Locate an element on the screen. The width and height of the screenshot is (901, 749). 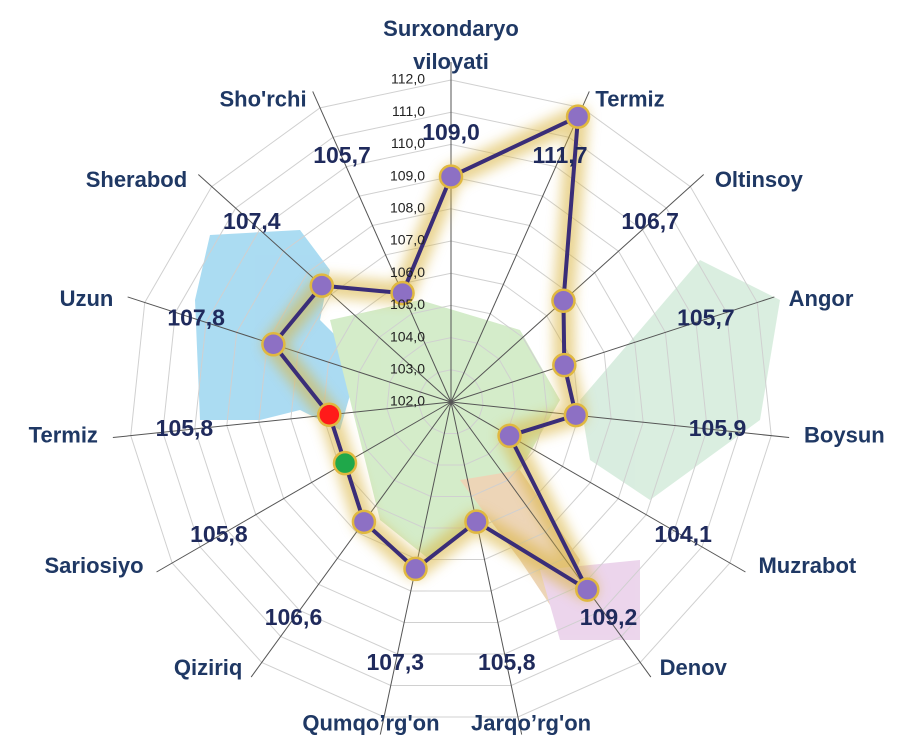
y-tick-label: 109,0 is located at coordinates (407, 175).